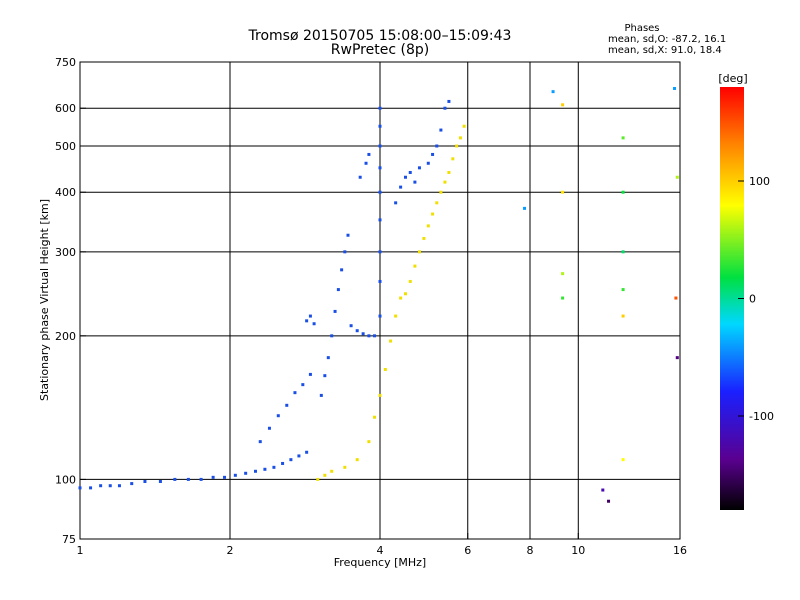  Describe the element at coordinates (382, 545) in the screenshot. I see `x-axis-ticks: 1 2 4 6 8 10 16` at that location.